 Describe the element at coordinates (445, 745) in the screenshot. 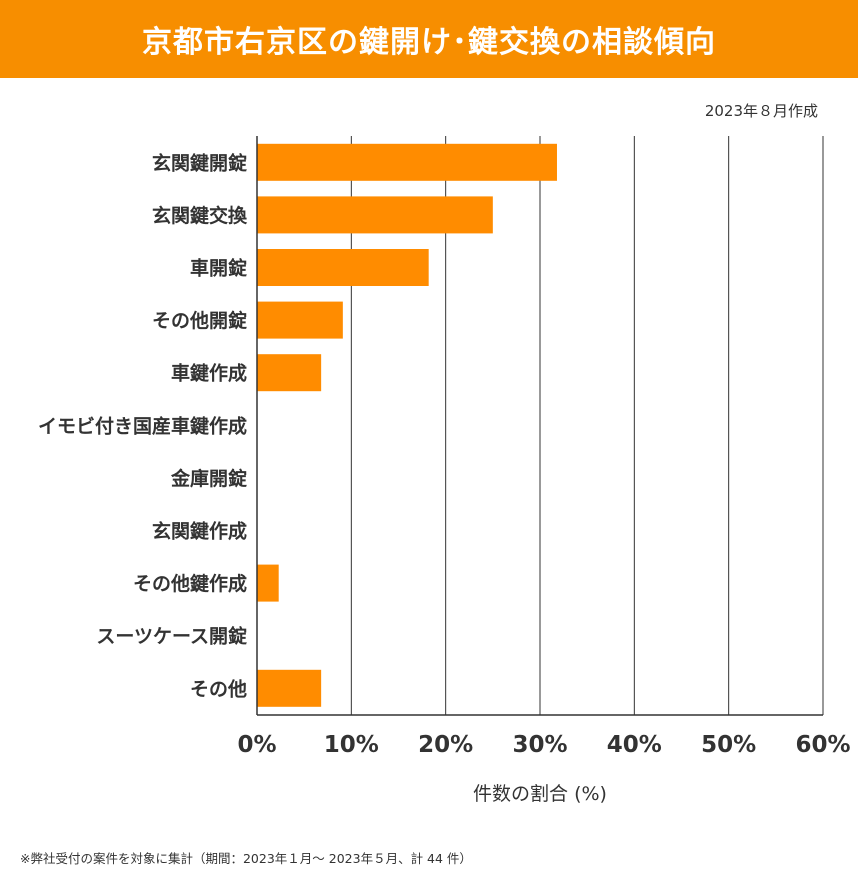

I see `x-tick-label: 20%` at that location.